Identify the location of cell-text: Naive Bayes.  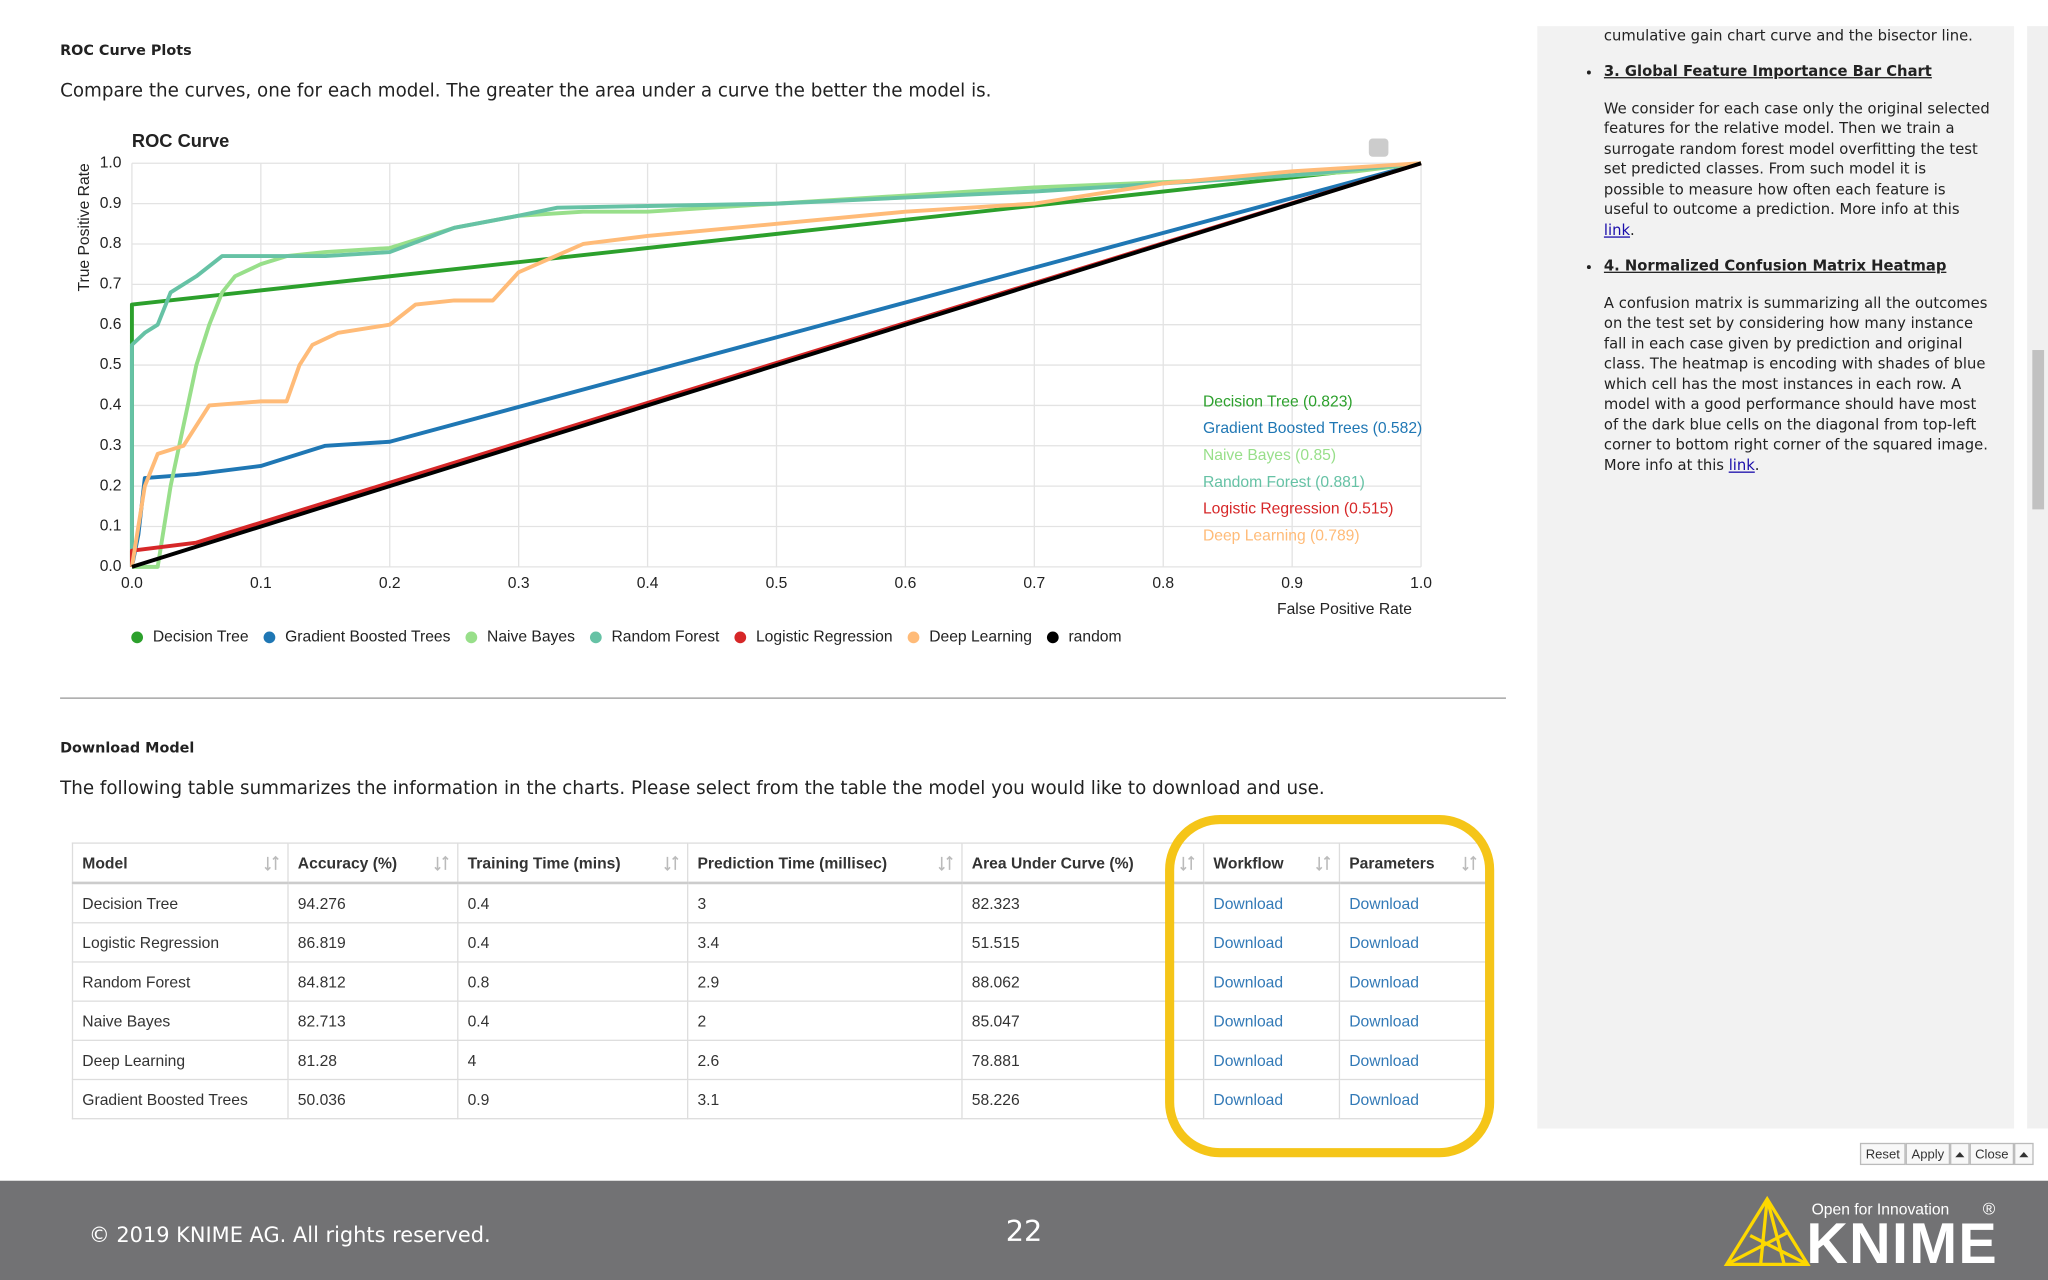
(126, 1020).